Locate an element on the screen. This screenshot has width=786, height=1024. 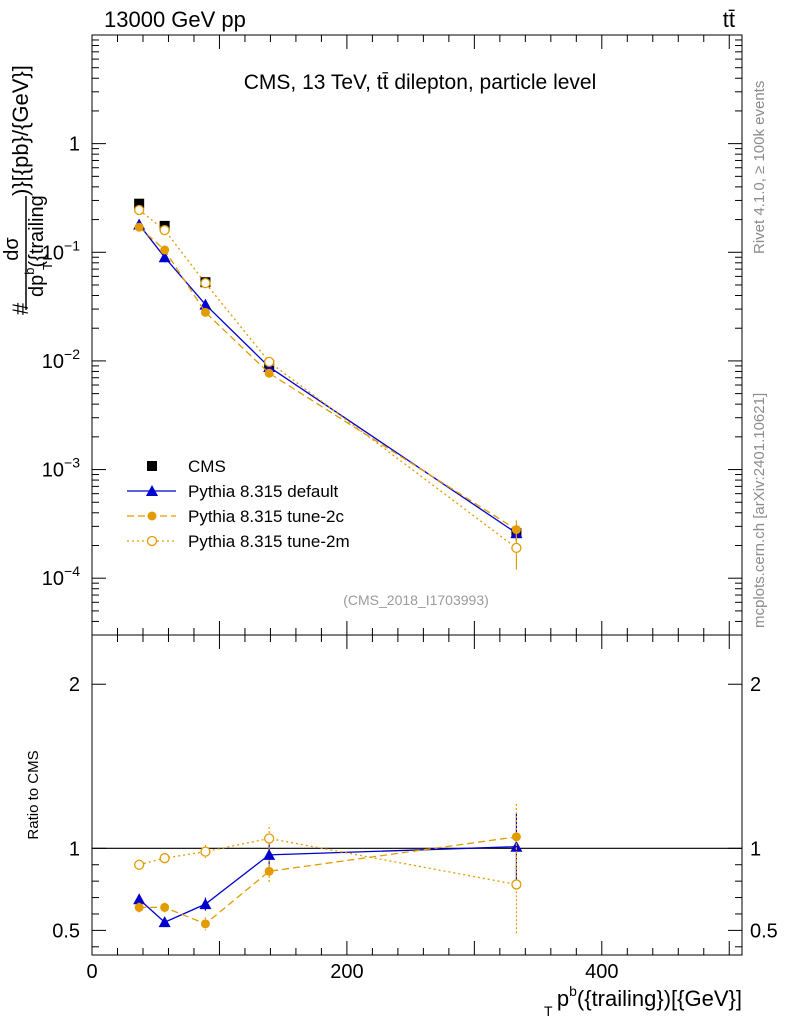
legend-label-tune2m: Pythia 8.315 tune-2m is located at coordinates (269, 541).